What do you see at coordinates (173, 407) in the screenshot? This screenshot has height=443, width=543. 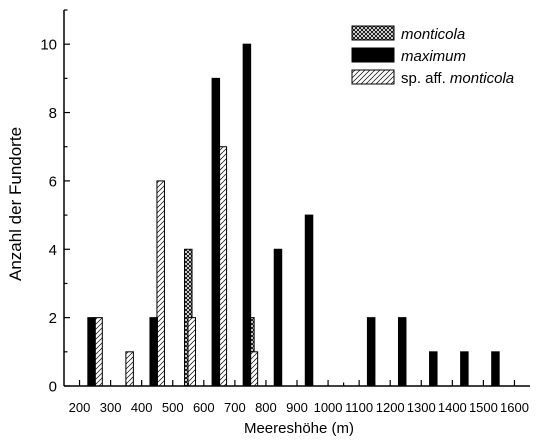 I see `x-tick-label: 500` at bounding box center [173, 407].